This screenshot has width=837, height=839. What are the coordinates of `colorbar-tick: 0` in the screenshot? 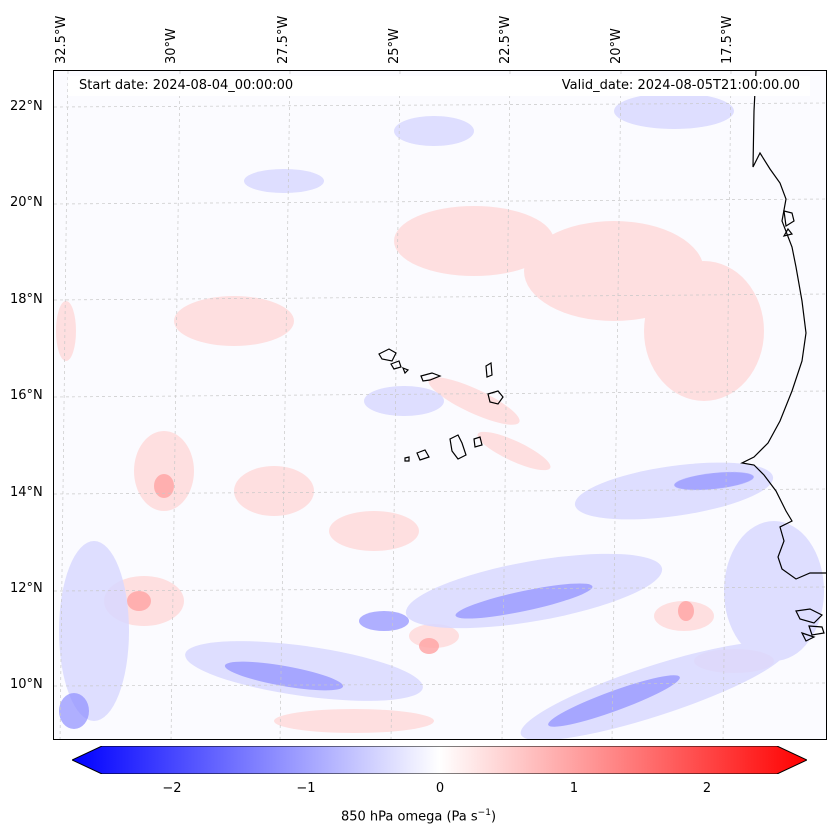 It's located at (440, 788).